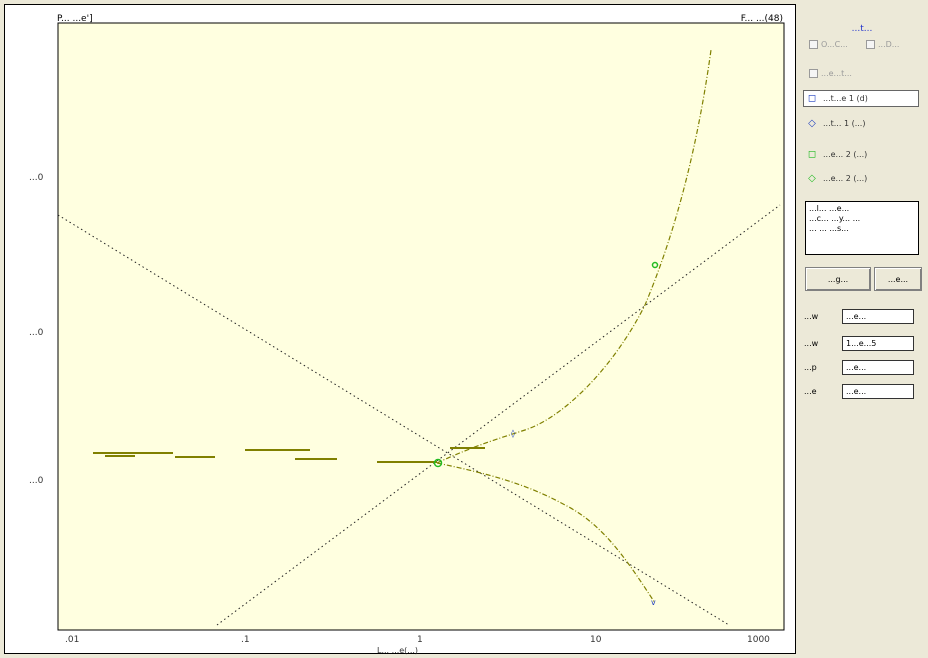  I want to click on stat-value-2: 1...e...5, so click(878, 343).